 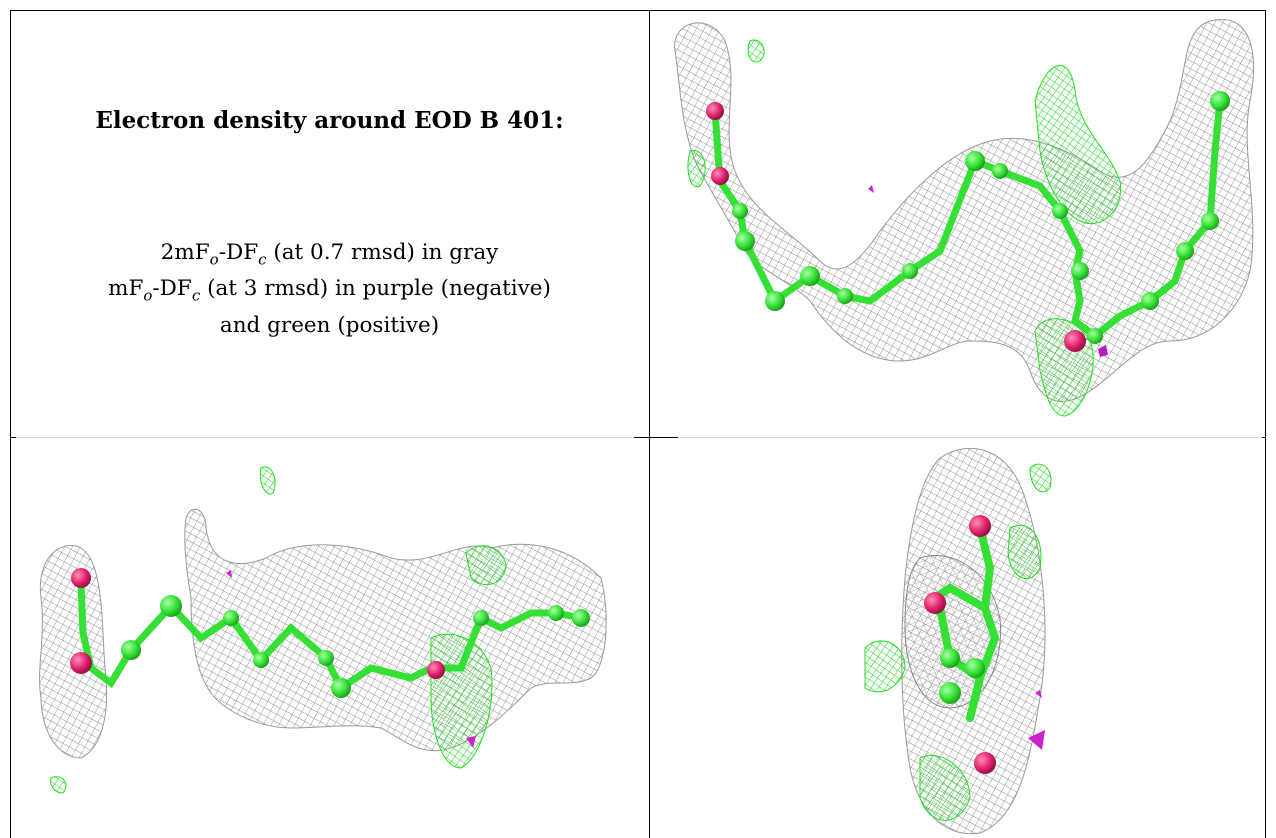 I want to click on caption-line-2: mFo-DFc (at 3 rmsd) in purple (negative), so click(x=329, y=290).